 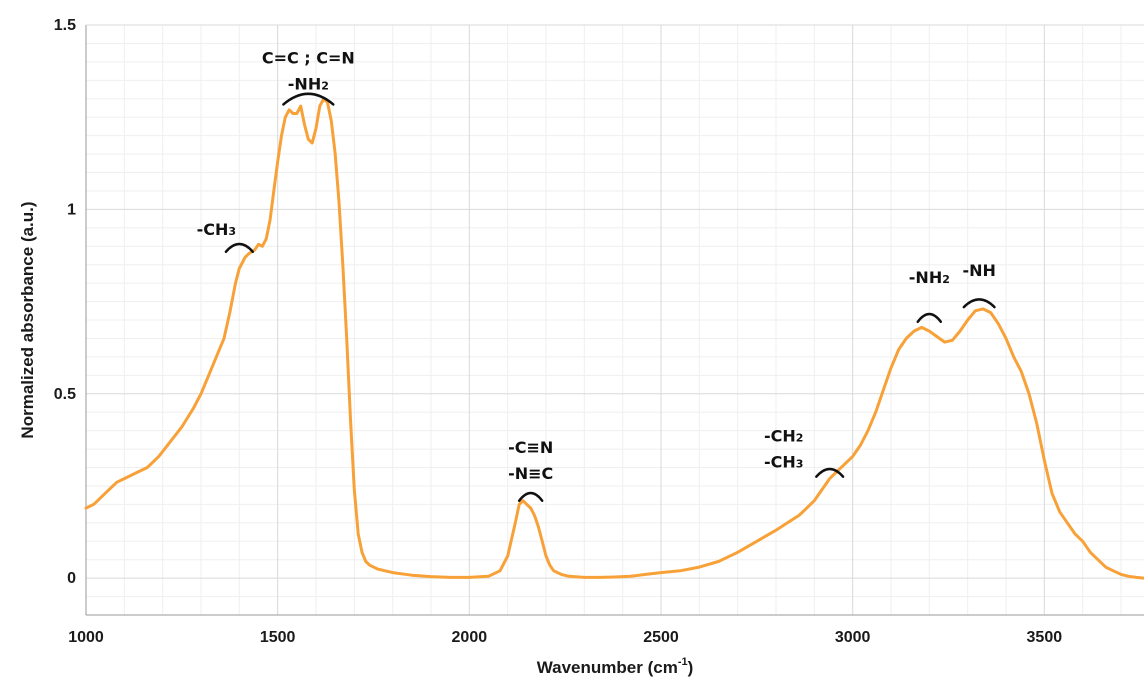 What do you see at coordinates (71, 578) in the screenshot?
I see `y-tick-label: 0` at bounding box center [71, 578].